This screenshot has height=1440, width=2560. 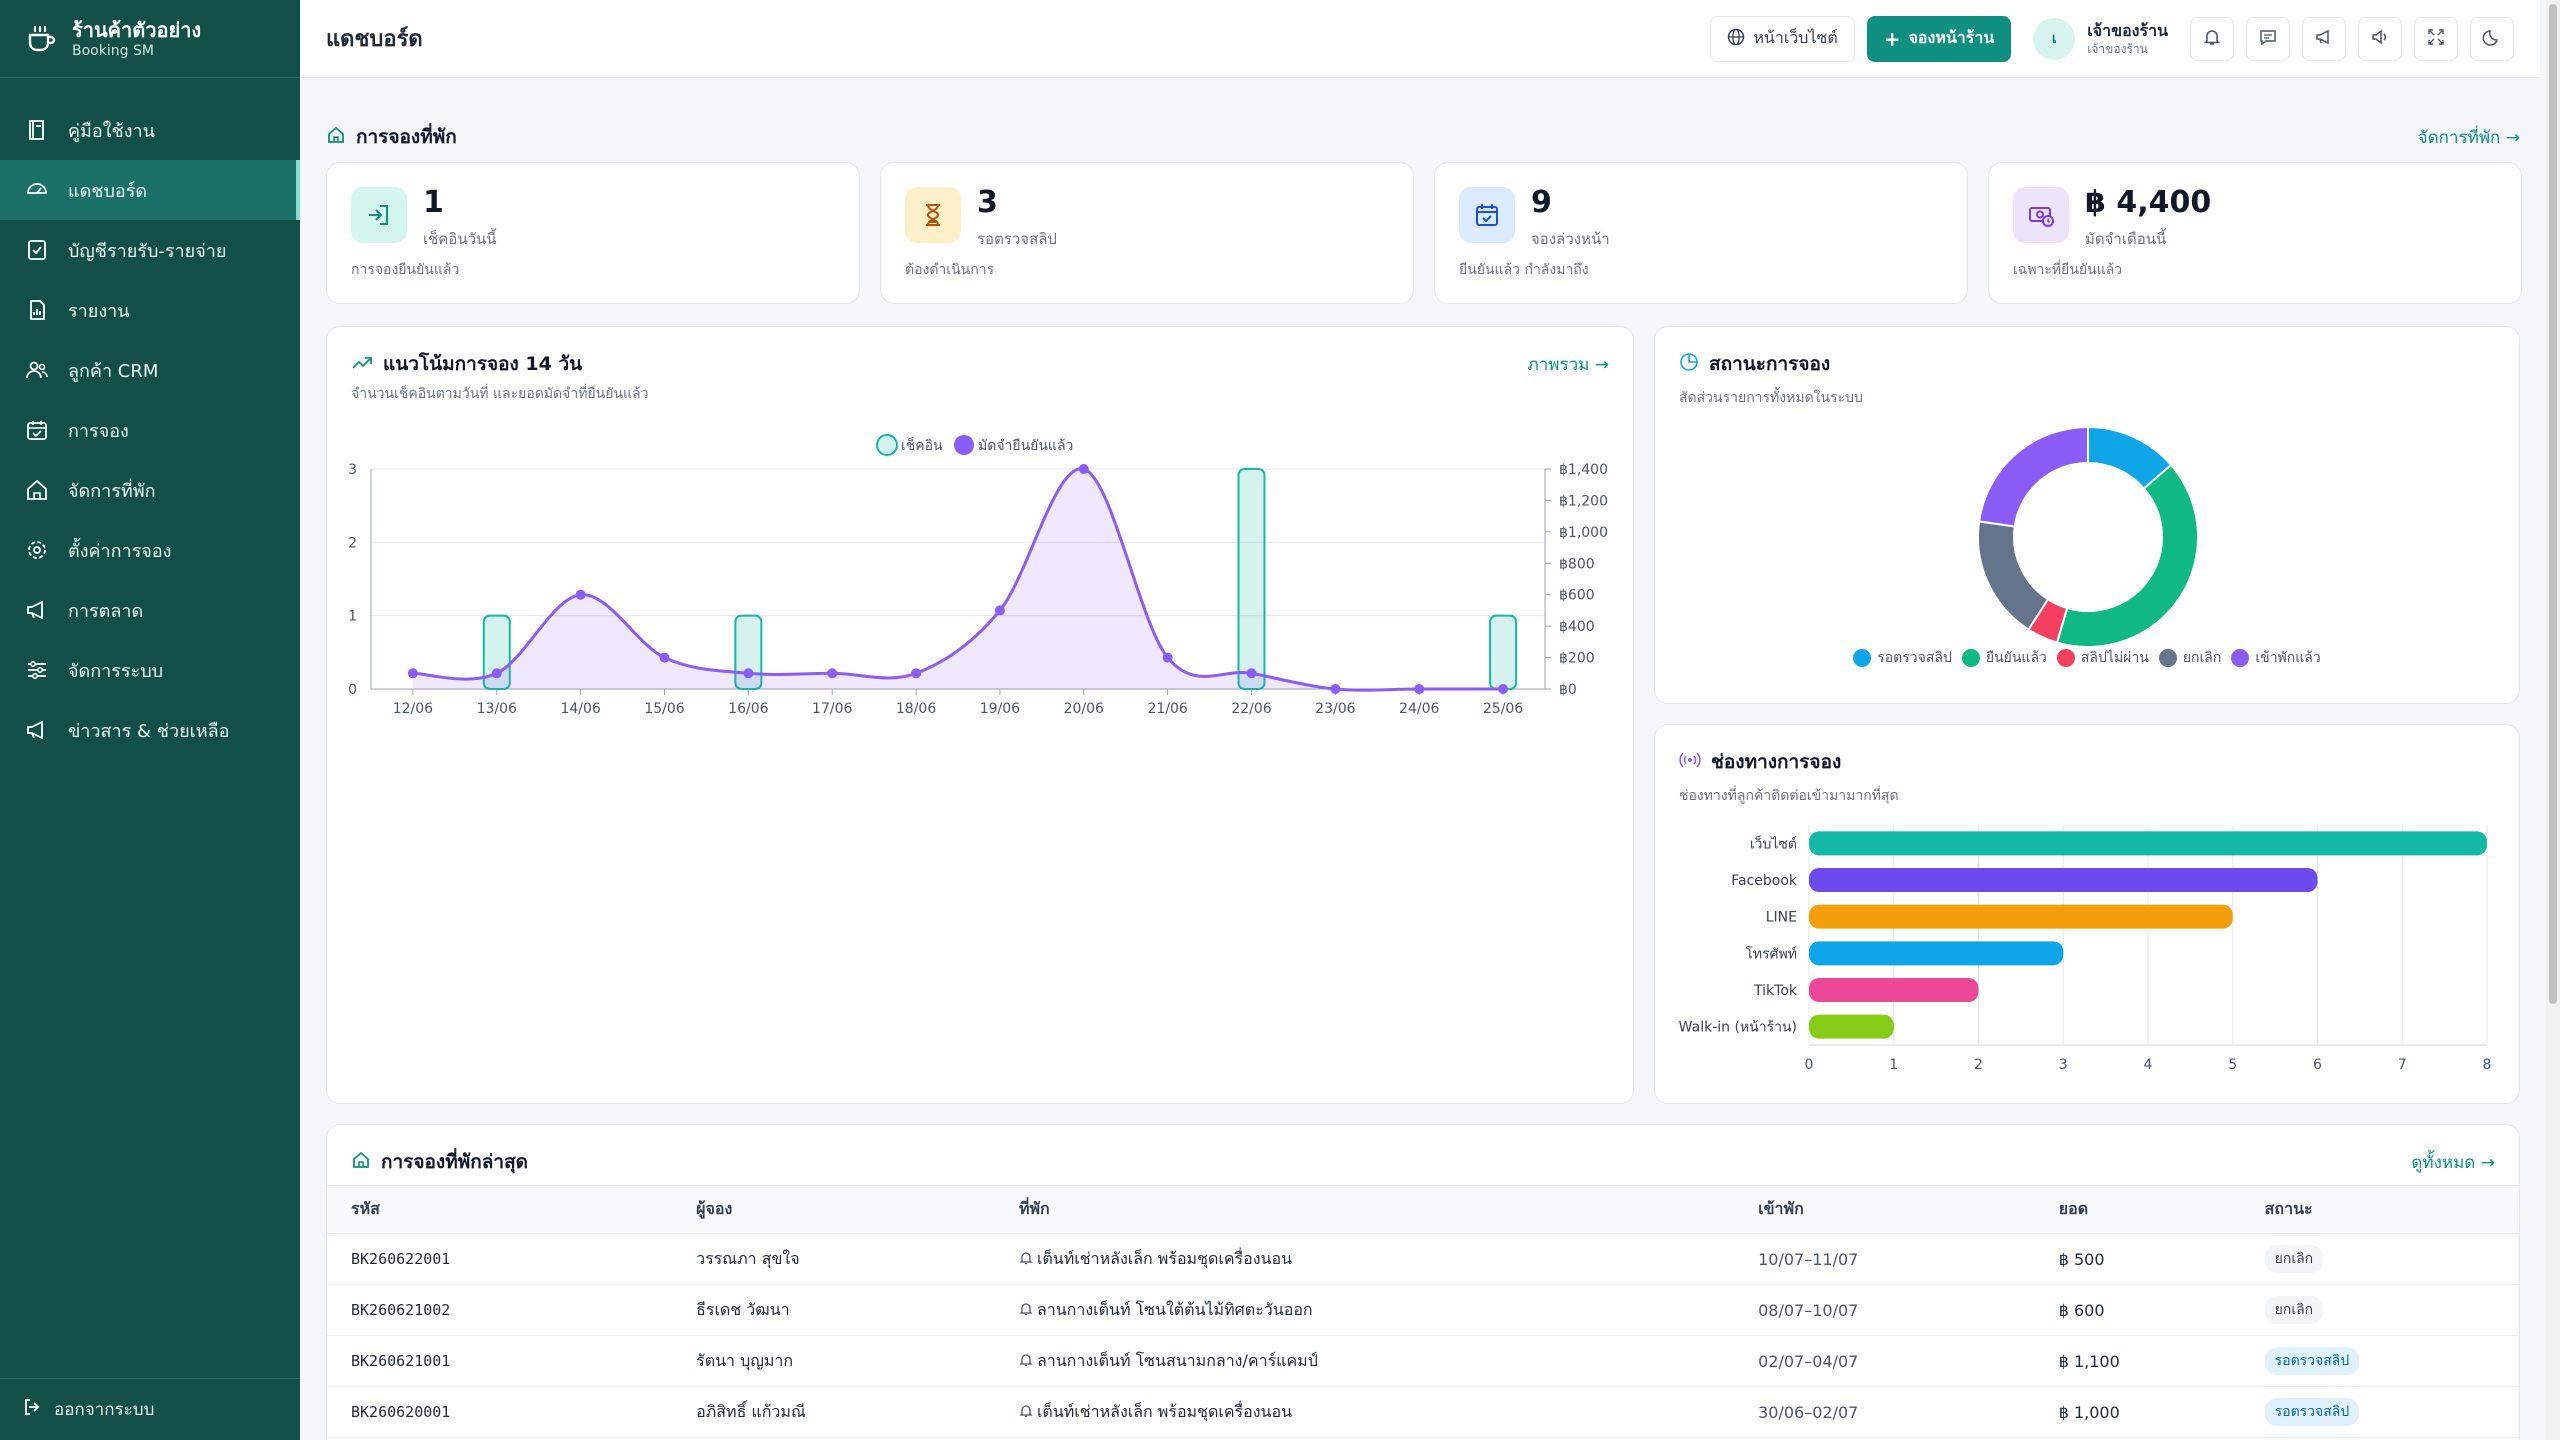 What do you see at coordinates (2436, 38) in the screenshot?
I see `fullscreen-button` at bounding box center [2436, 38].